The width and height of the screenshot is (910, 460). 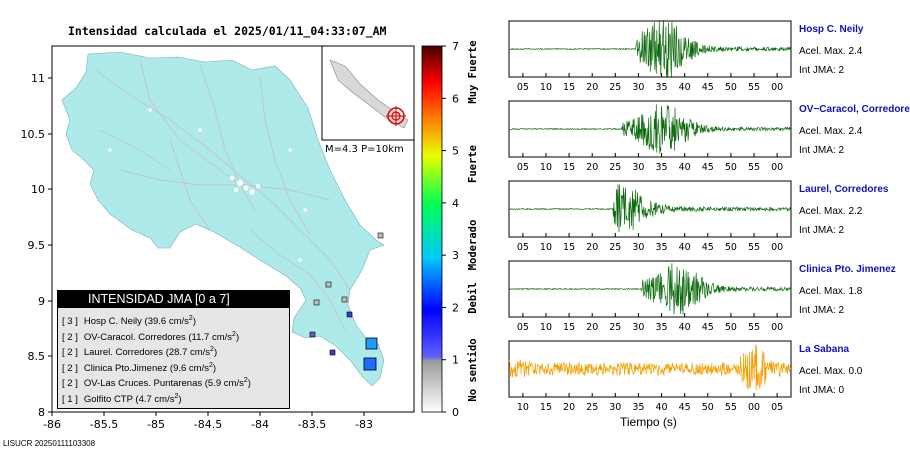 I want to click on colorbar-tick-label: 6, so click(x=455, y=98).